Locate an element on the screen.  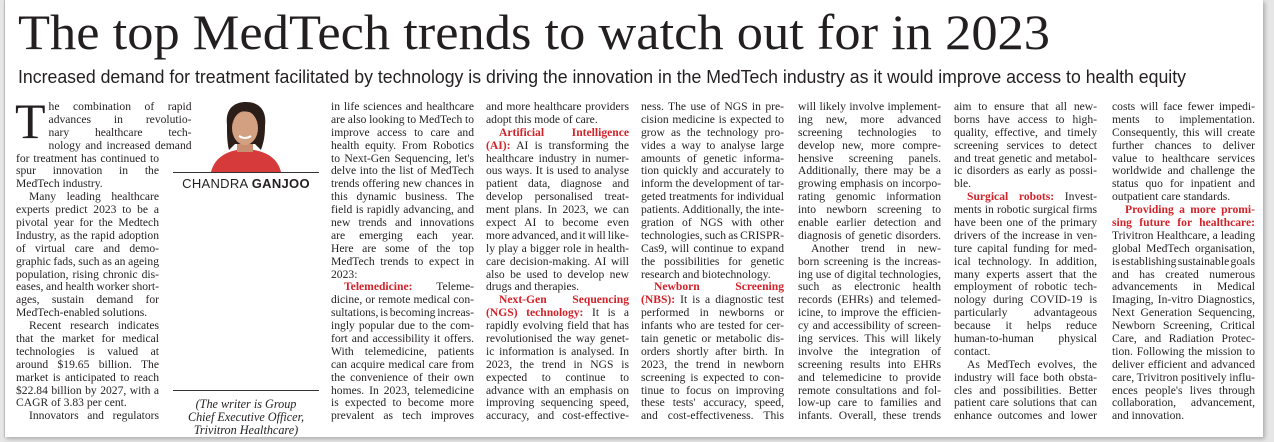
line-content: delve into the list of MedTech is located at coordinates (402, 171).